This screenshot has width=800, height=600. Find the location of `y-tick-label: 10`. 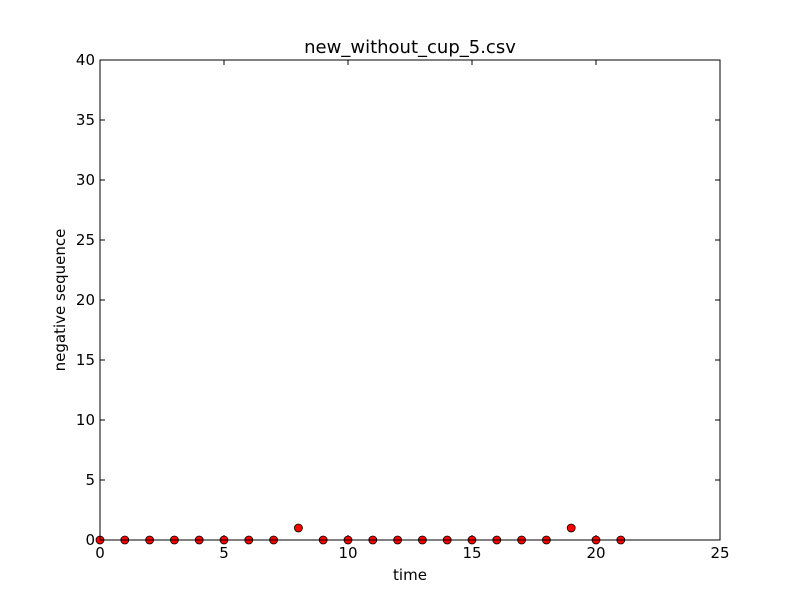

y-tick-label: 10 is located at coordinates (85, 420).